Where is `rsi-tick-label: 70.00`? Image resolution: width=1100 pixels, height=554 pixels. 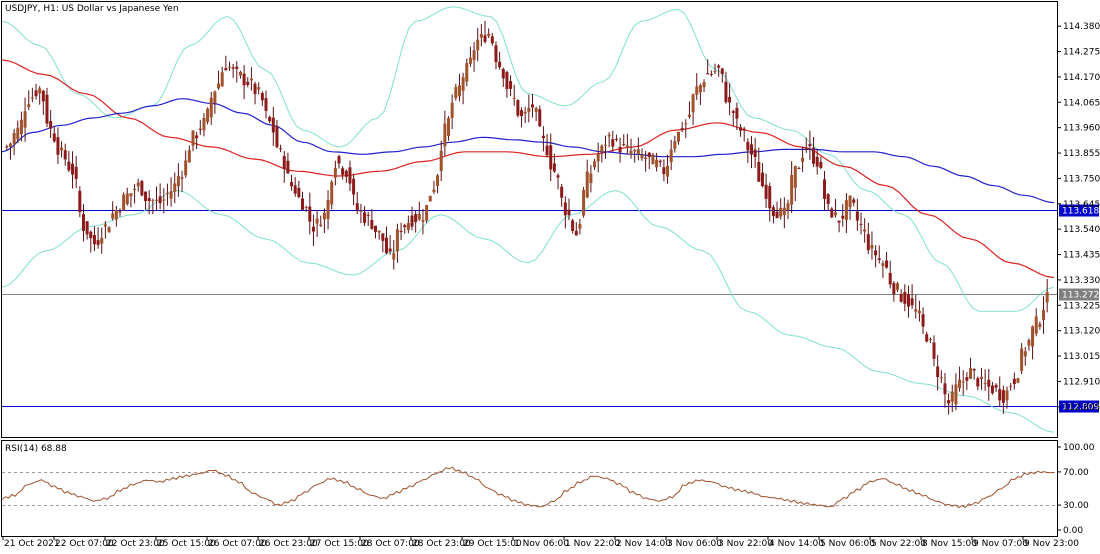
rsi-tick-label: 70.00 is located at coordinates (1076, 473).